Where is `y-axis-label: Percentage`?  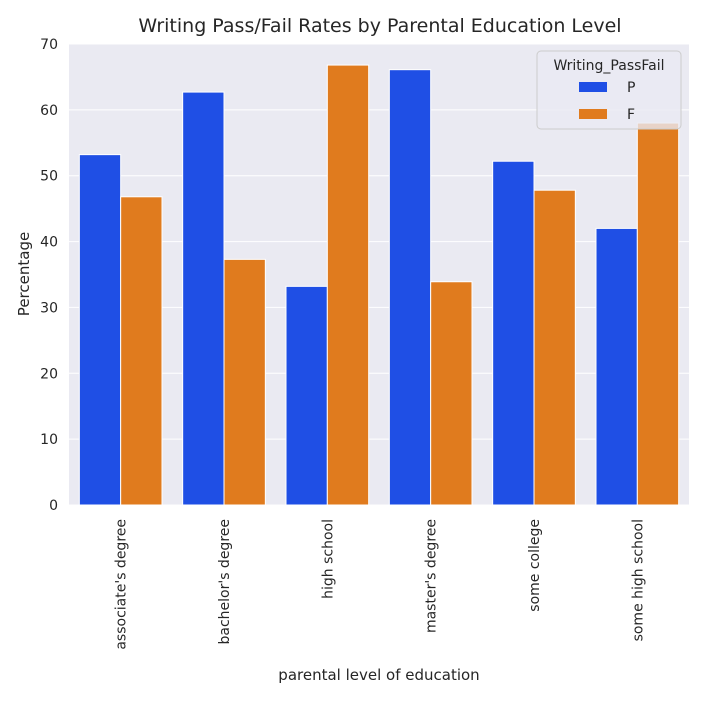 y-axis-label: Percentage is located at coordinates (24, 274).